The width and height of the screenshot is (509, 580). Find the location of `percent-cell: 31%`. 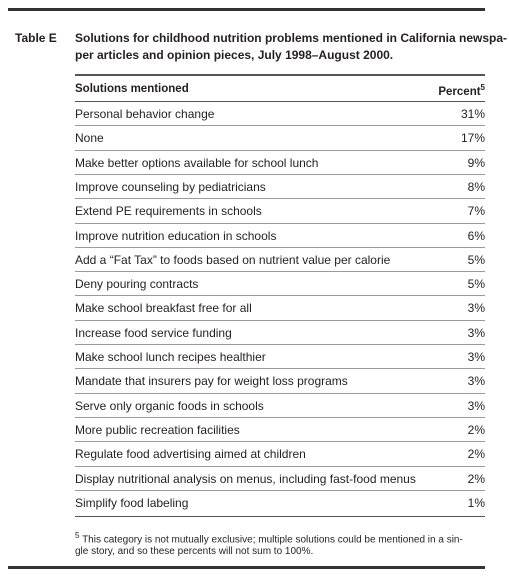

percent-cell: 31% is located at coordinates (472, 114).